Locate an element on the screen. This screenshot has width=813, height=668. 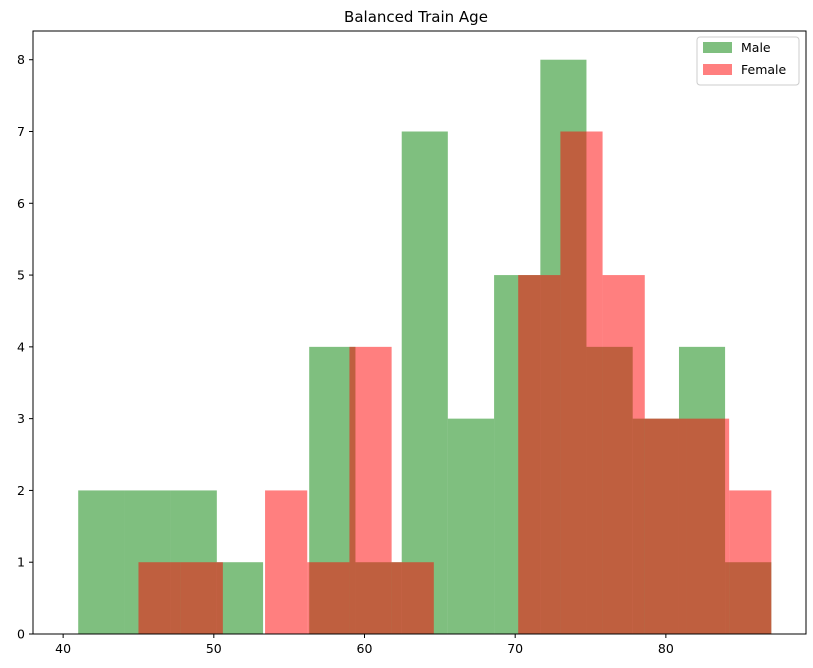
x-tick-label: 40 is located at coordinates (63, 648).